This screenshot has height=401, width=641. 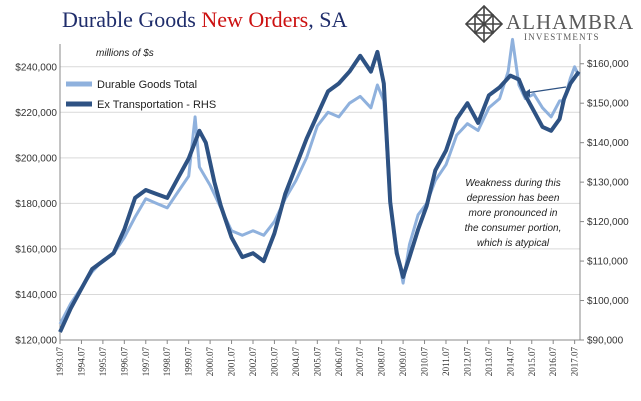 What do you see at coordinates (546, 90) in the screenshot?
I see `annotation-arrow` at bounding box center [546, 90].